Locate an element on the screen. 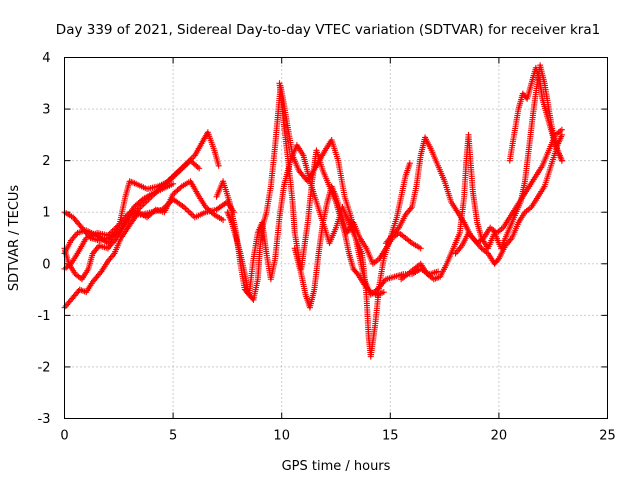 This screenshot has height=480, width=640. y-axis-label: SDTVAR / TECUs is located at coordinates (14, 238).